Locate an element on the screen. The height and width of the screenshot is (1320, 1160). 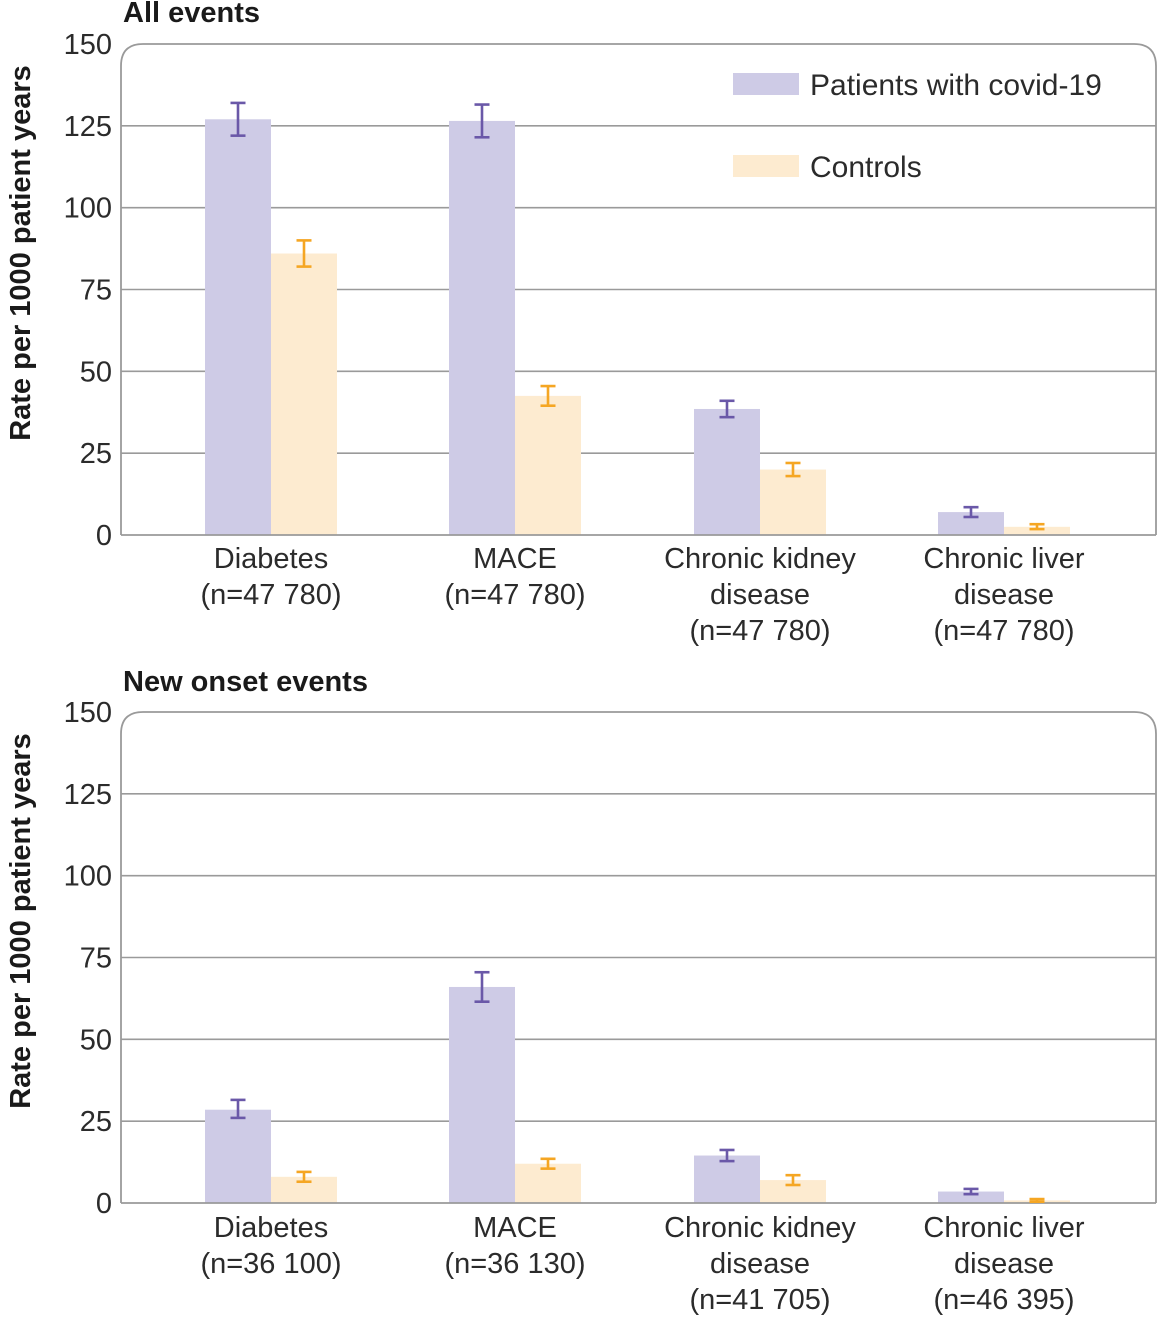
x-category-label-line: (n=41 705) is located at coordinates (759, 1300).